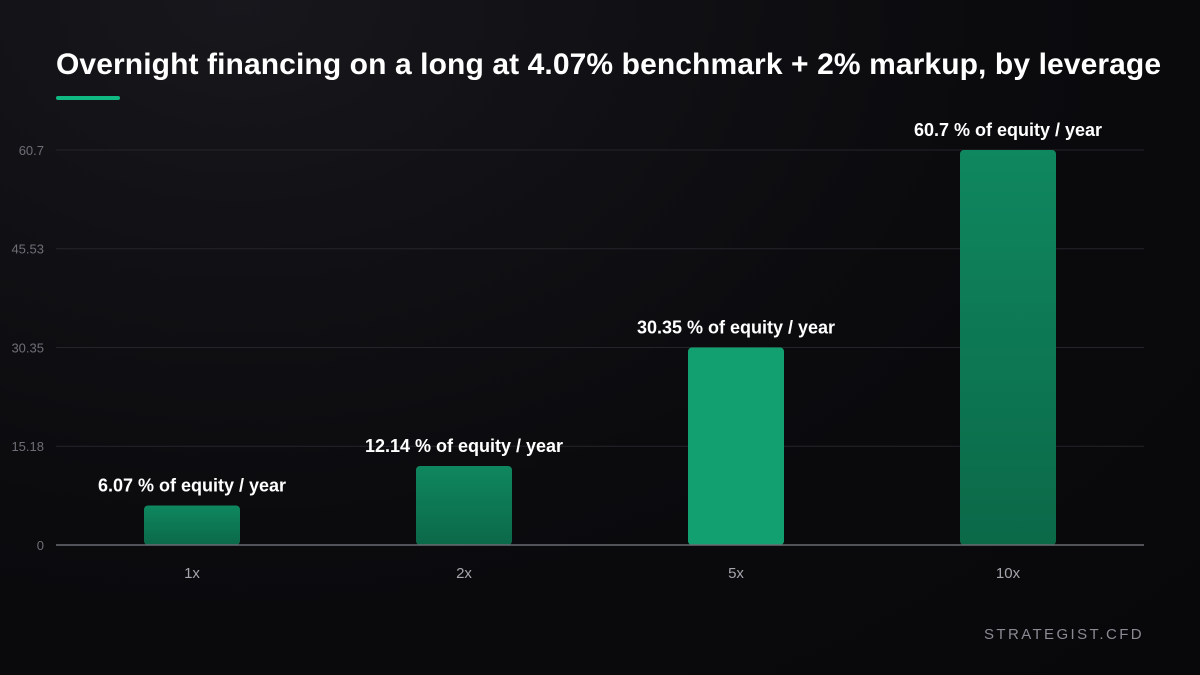 Image resolution: width=1200 pixels, height=675 pixels. Describe the element at coordinates (192, 573) in the screenshot. I see `x-category-label: 1x` at that location.